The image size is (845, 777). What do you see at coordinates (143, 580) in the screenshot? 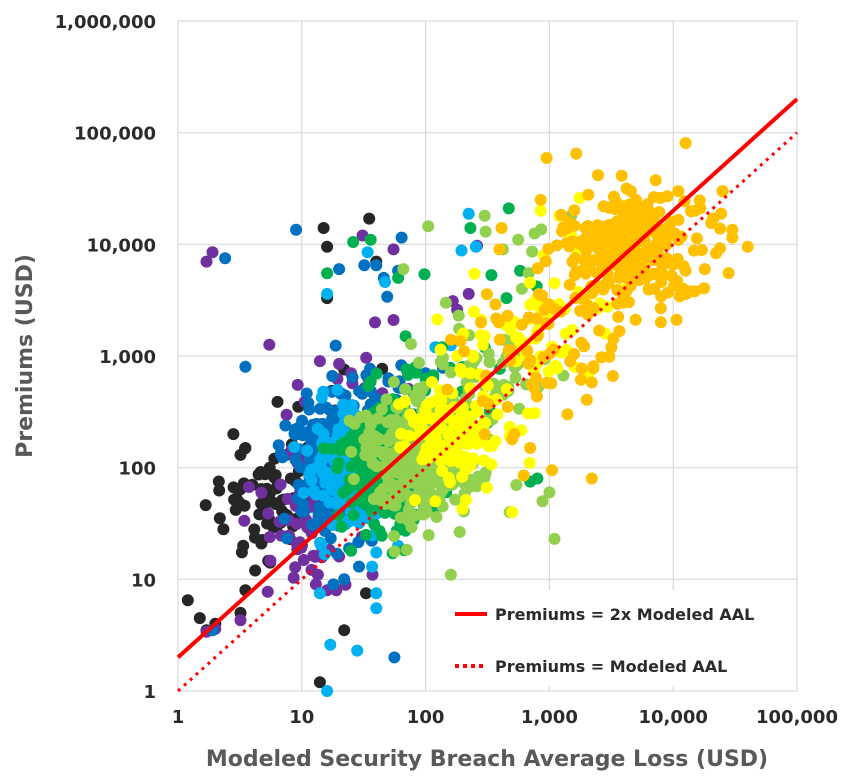
I see `y-tick-label: 10` at bounding box center [143, 580].